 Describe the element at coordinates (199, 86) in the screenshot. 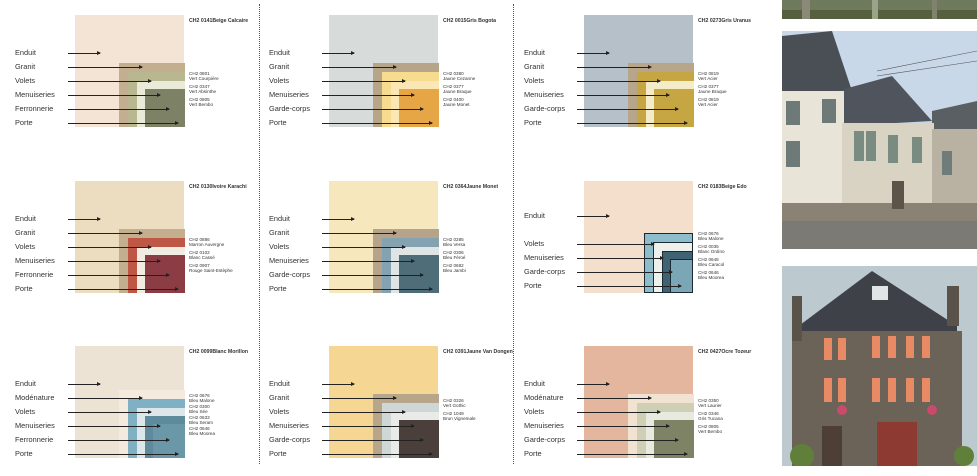

I see `swatch-code-number: CH2 0347` at that location.